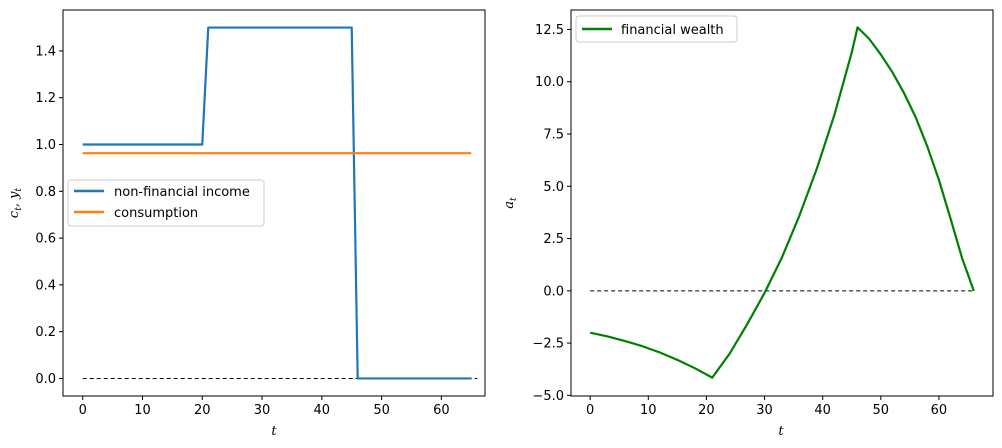 The height and width of the screenshot is (448, 1002). What do you see at coordinates (202, 410) in the screenshot?
I see `left-x-tick-label: 20` at bounding box center [202, 410].